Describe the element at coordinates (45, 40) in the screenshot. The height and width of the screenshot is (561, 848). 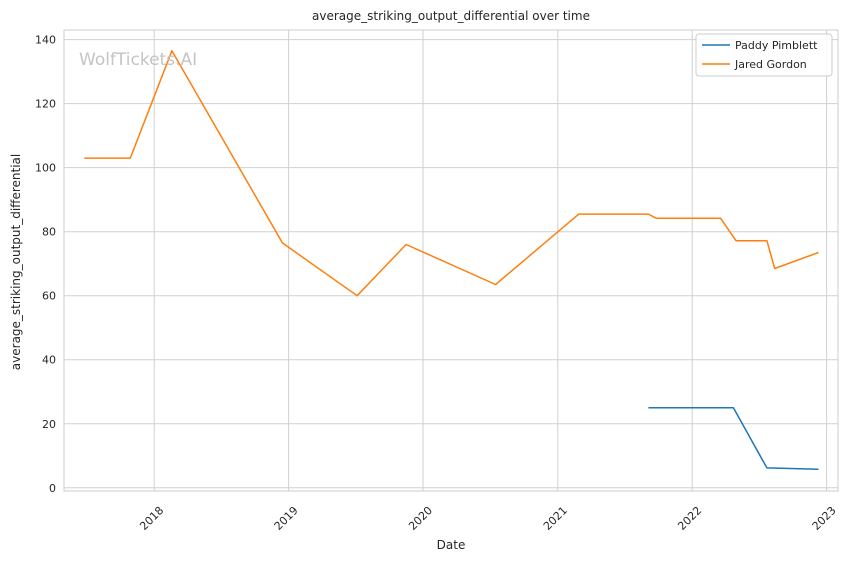
I see `y-tick-label: 140` at that location.